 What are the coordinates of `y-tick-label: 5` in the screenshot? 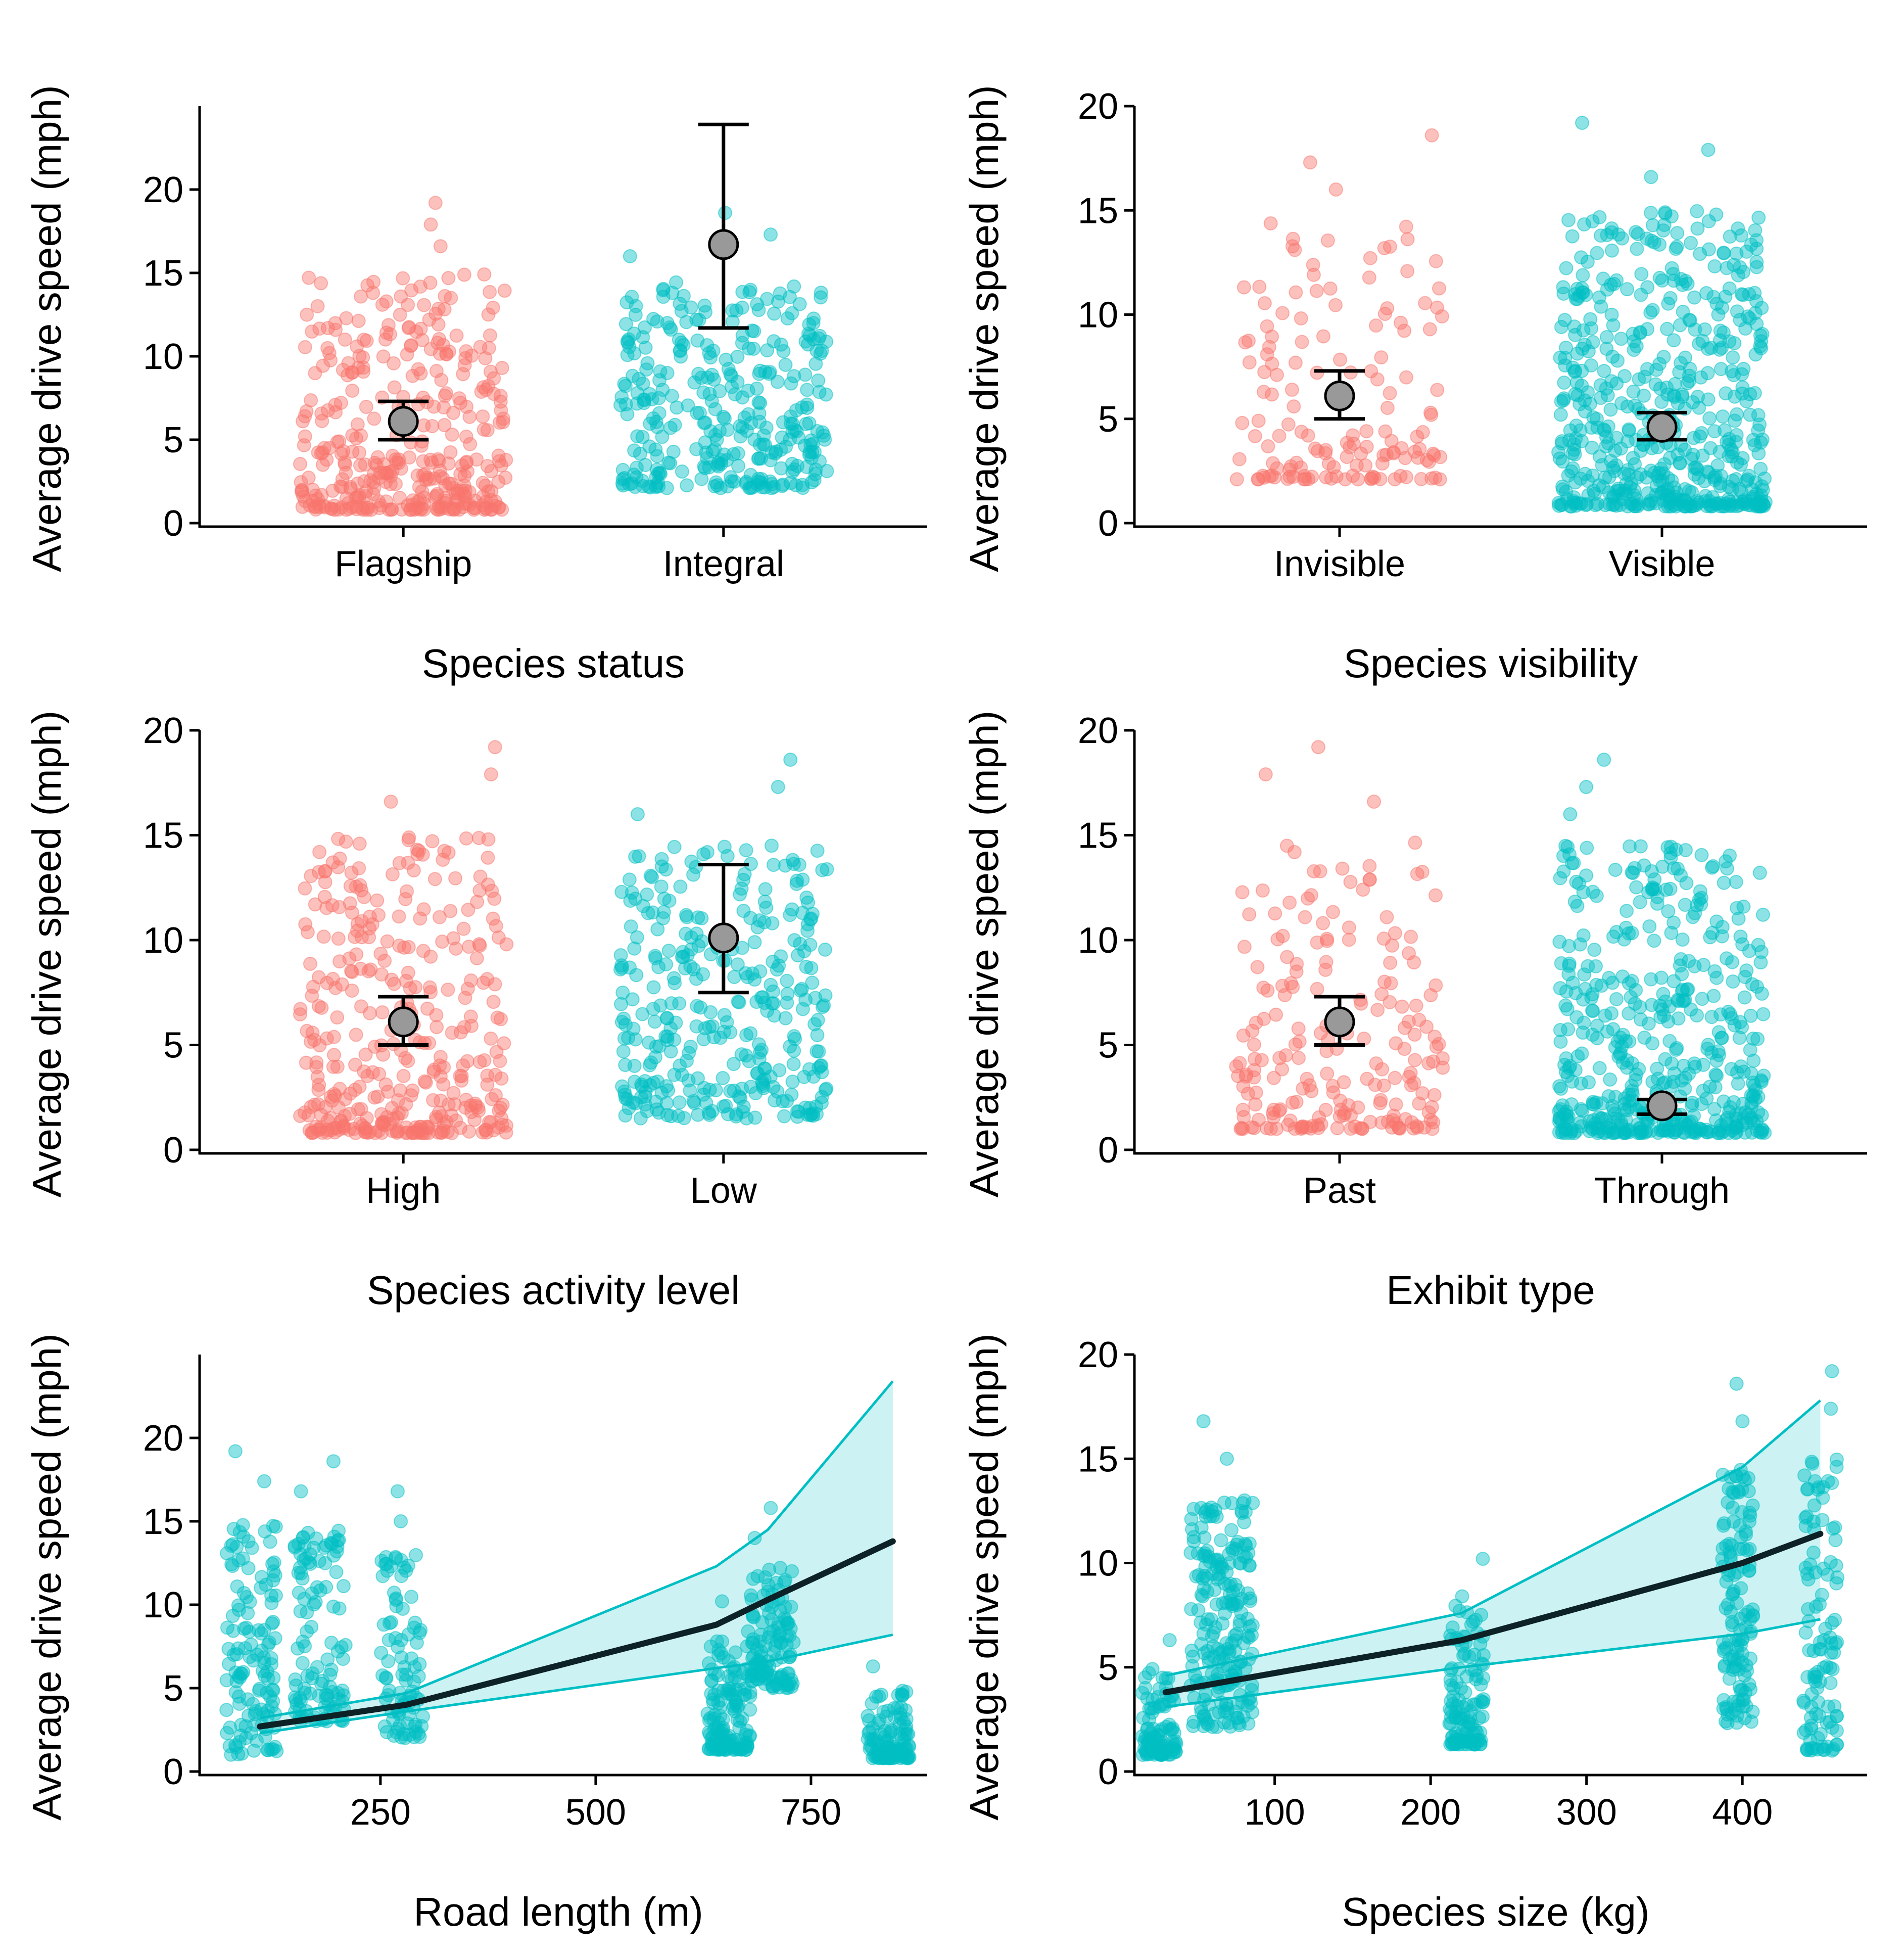 It's located at (1108, 419).